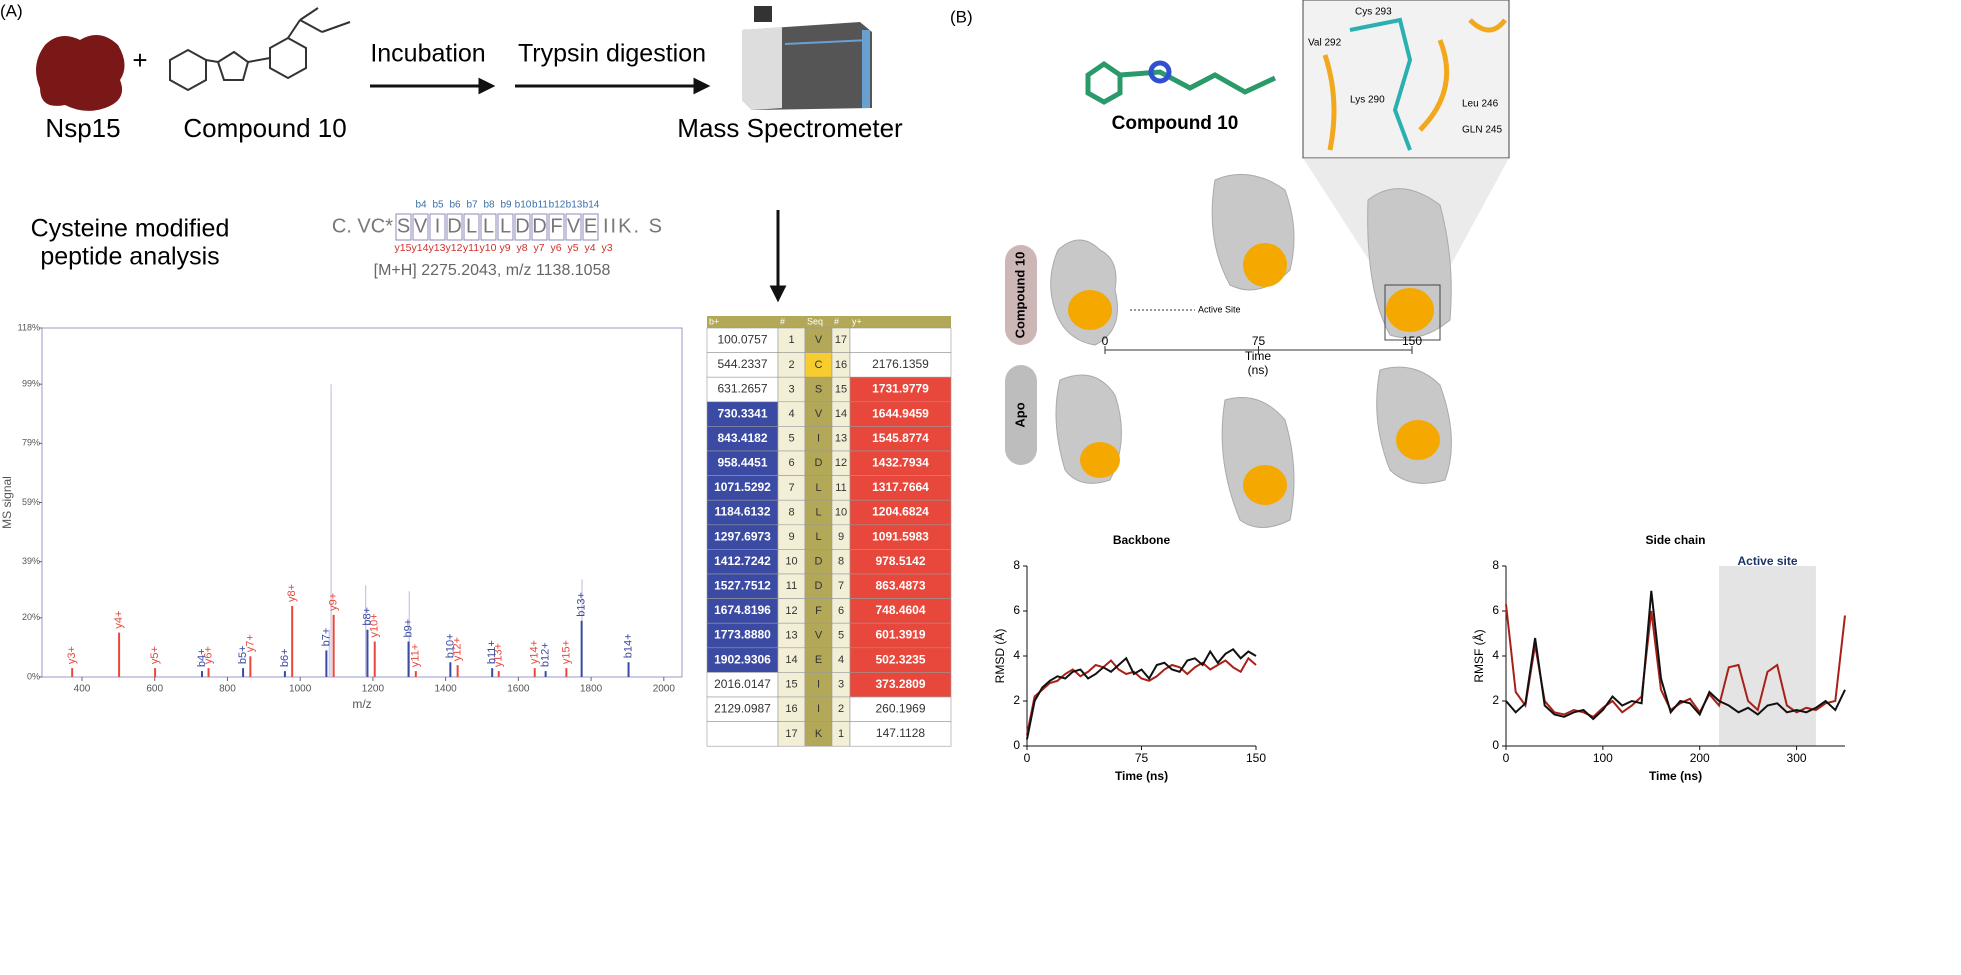  Describe the element at coordinates (791, 635) in the screenshot. I see `table-text: 13` at that location.